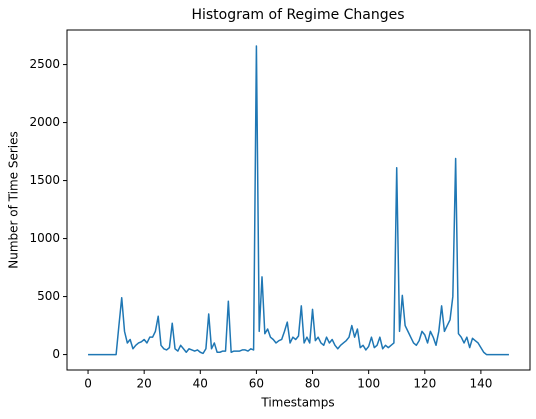 This screenshot has height=419, width=536. Describe the element at coordinates (312, 384) in the screenshot. I see `x-tick-label: 80` at that location.